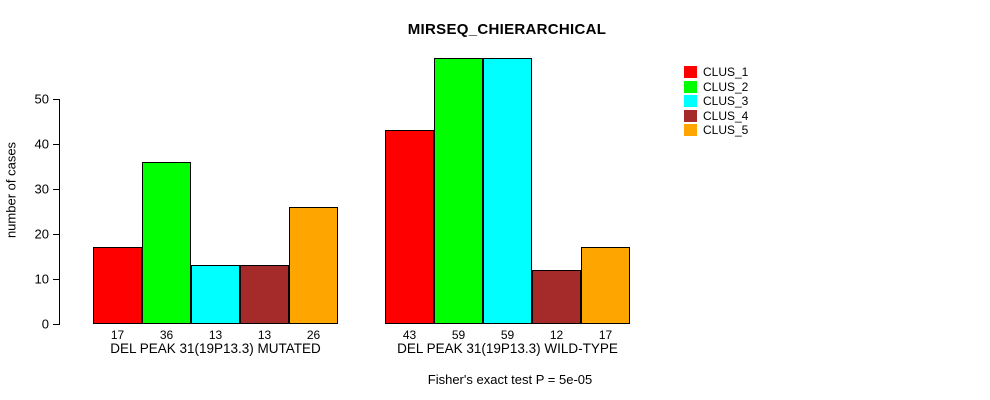 The width and height of the screenshot is (990, 400). I want to click on y-tick-label: 10, so click(41, 279).